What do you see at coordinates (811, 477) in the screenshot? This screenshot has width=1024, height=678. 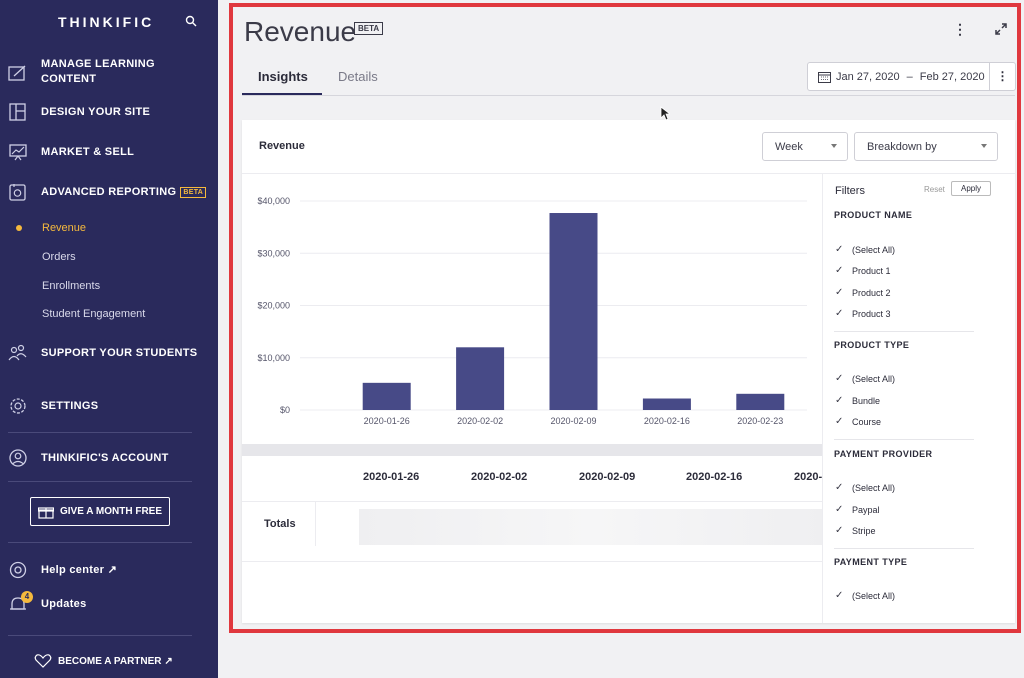 I see `table-column-header: 2020-0` at bounding box center [811, 477].